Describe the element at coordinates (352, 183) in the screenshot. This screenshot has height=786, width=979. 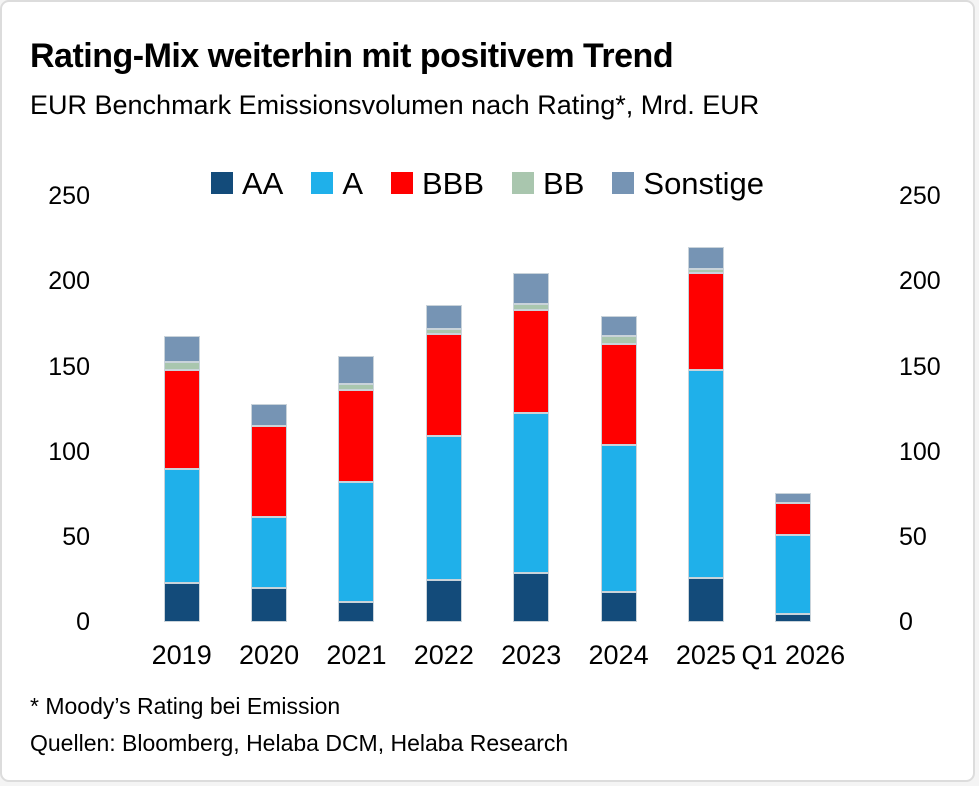
I see `legend-label: A` at that location.